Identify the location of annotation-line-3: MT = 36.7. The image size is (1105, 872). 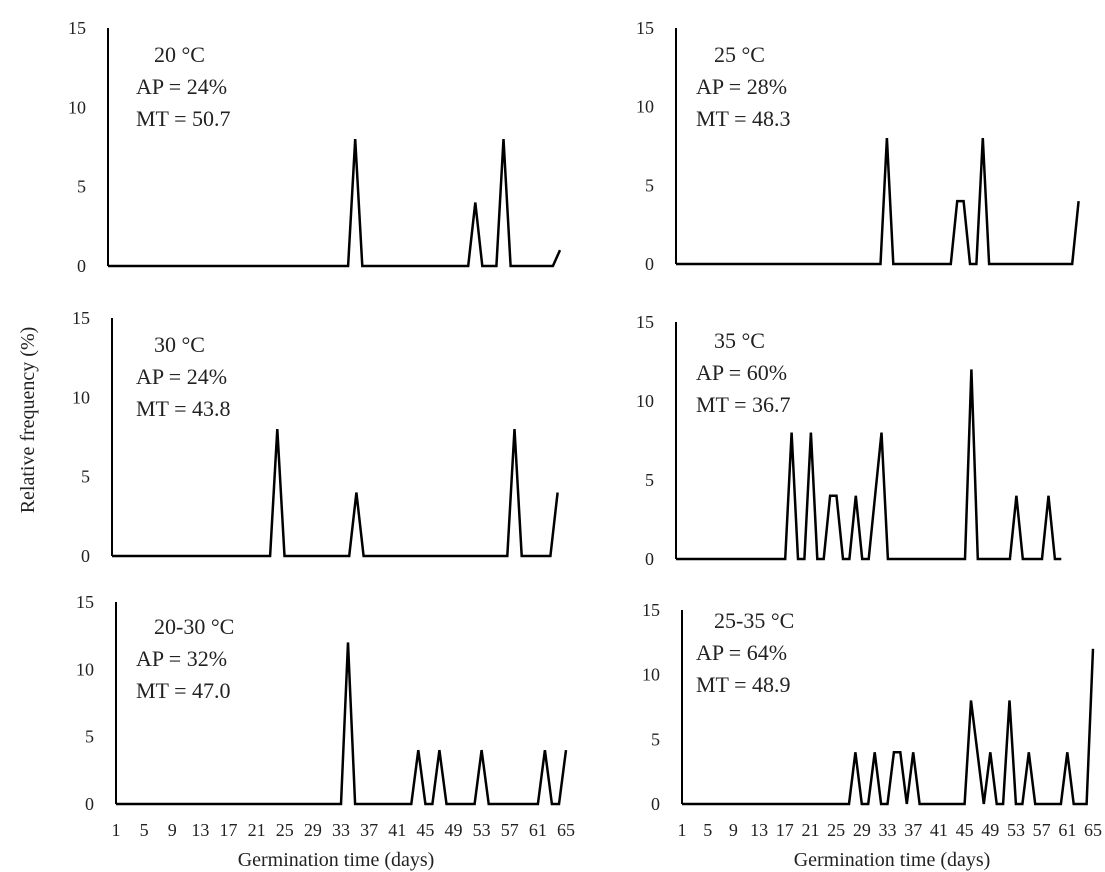
(743, 404).